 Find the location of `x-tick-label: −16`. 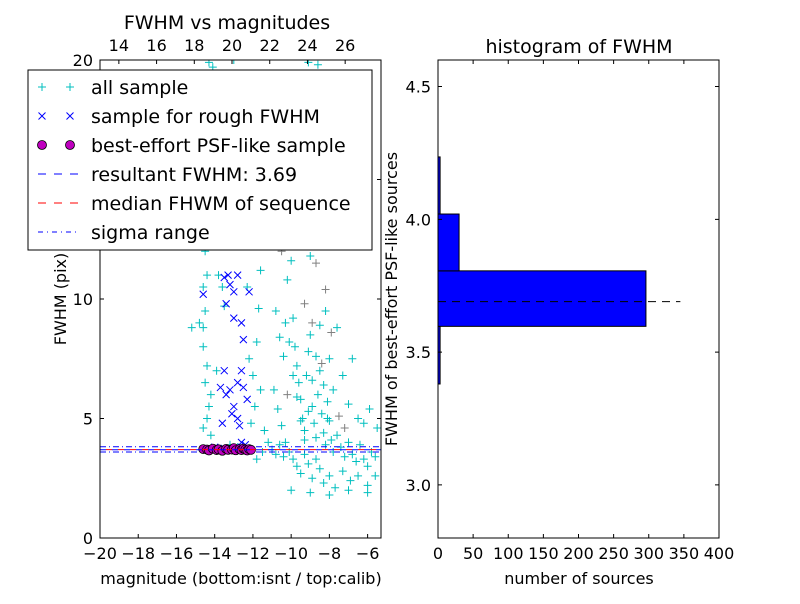

x-tick-label: −16 is located at coordinates (177, 553).